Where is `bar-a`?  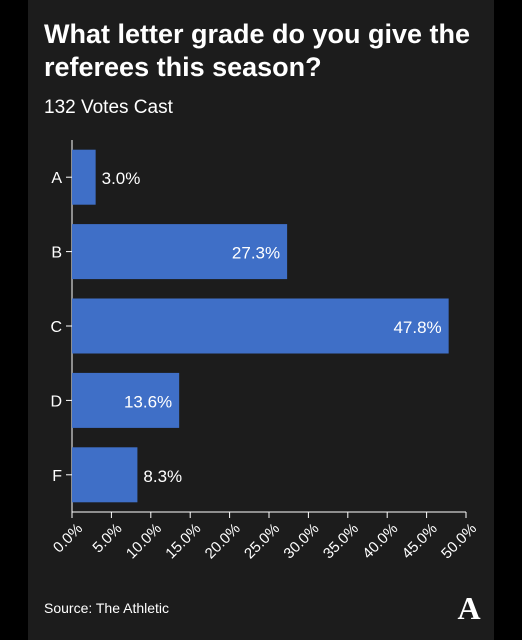 bar-a is located at coordinates (84, 177).